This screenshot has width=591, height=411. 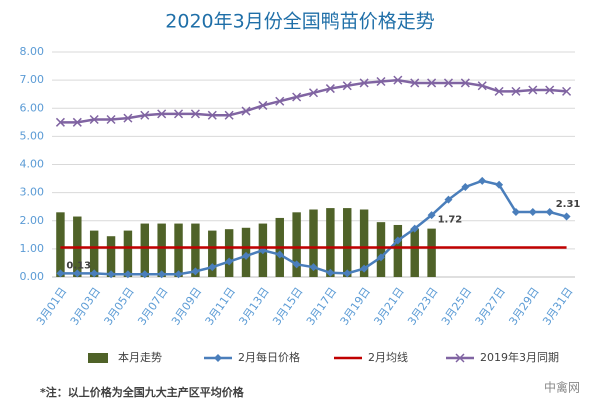 I want to click on data-label: 0.13, so click(x=78, y=265).